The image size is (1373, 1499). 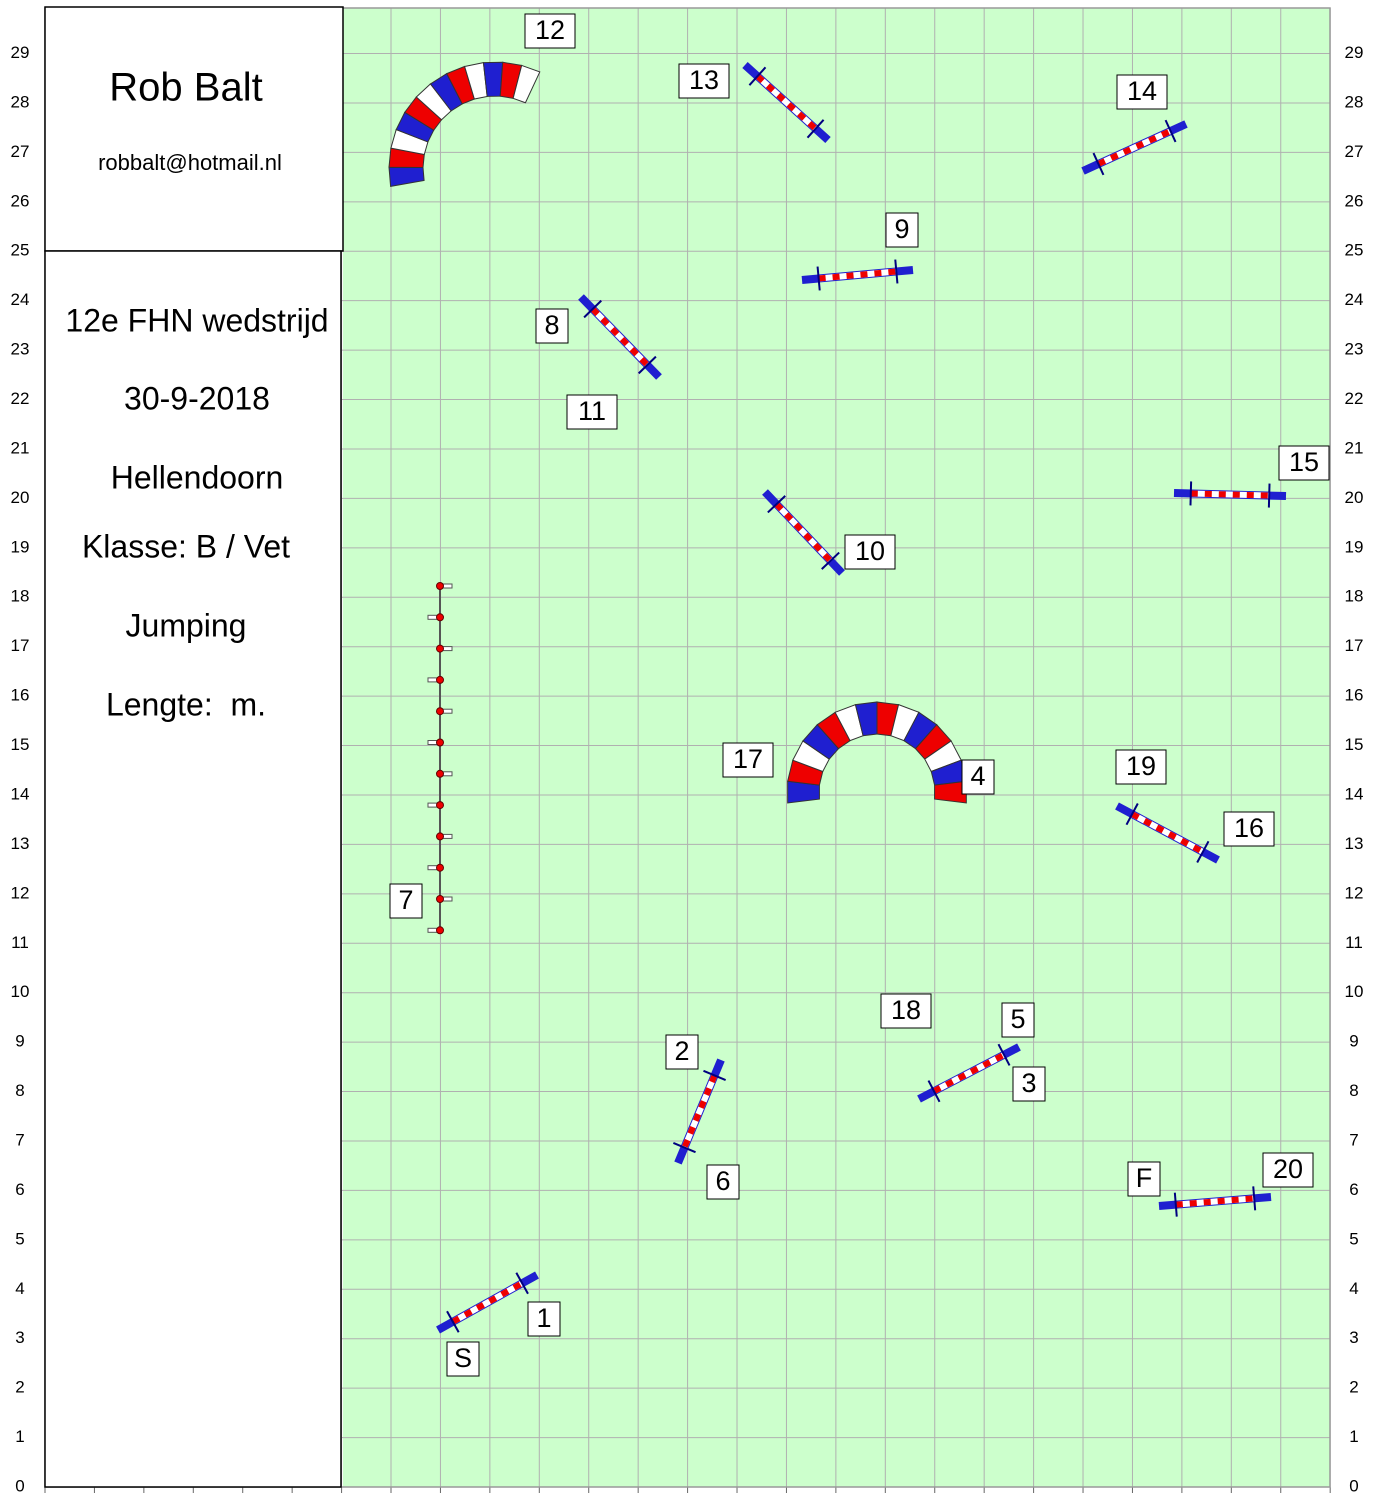 I want to click on y-label-right: 1, so click(x=1353, y=1436).